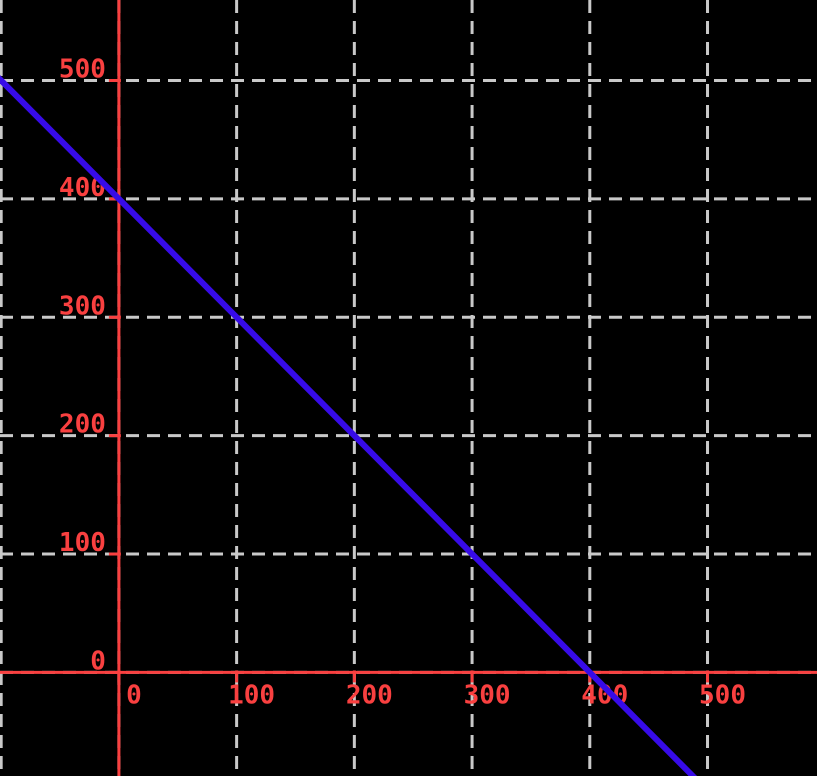  Describe the element at coordinates (251, 695) in the screenshot. I see `x-tick-label: 100` at that location.